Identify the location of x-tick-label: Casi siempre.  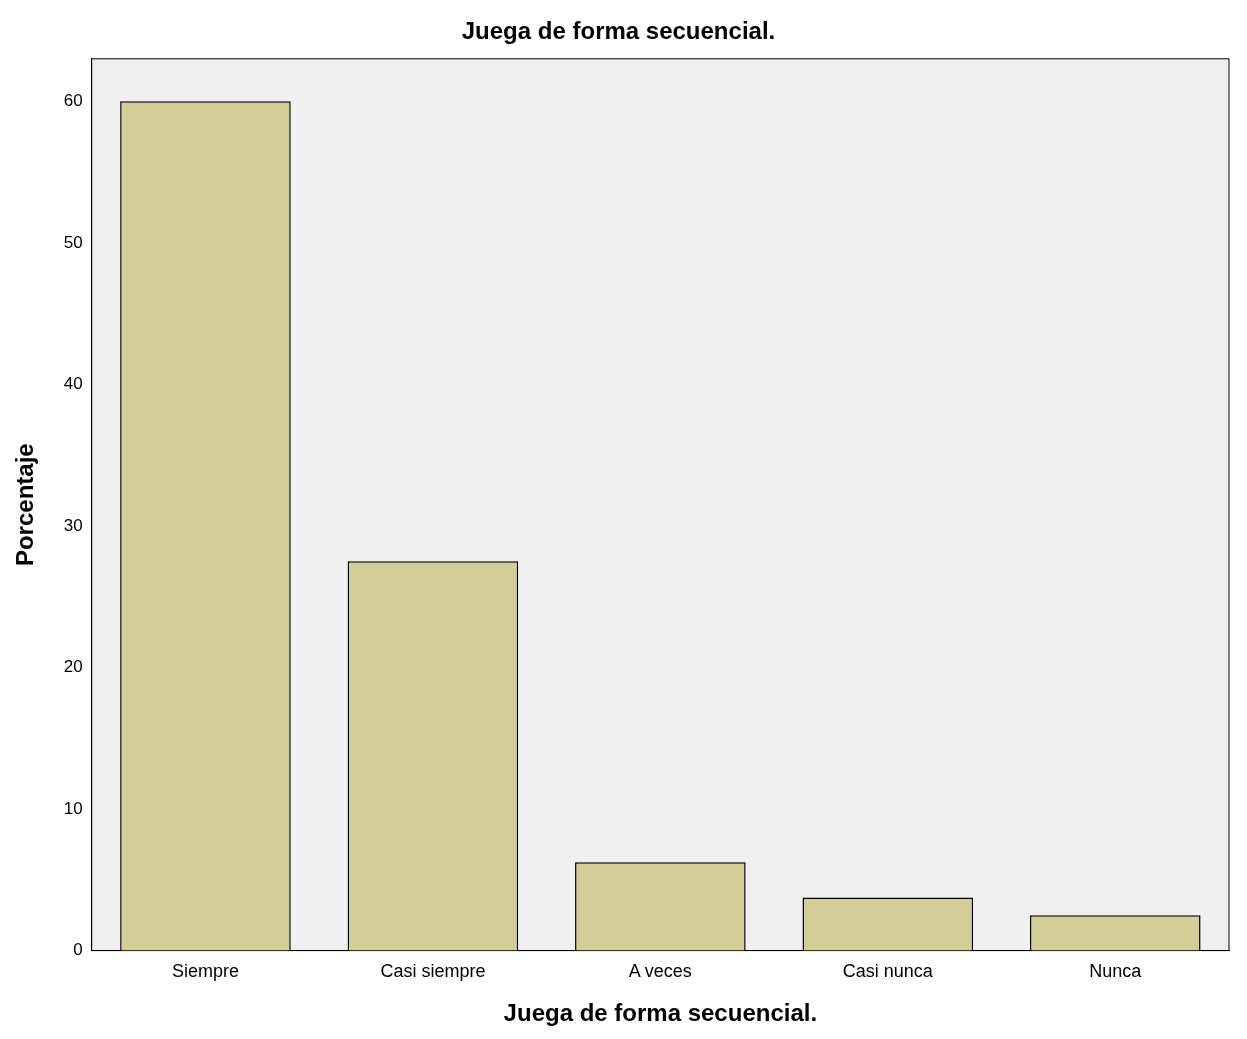
(433, 971).